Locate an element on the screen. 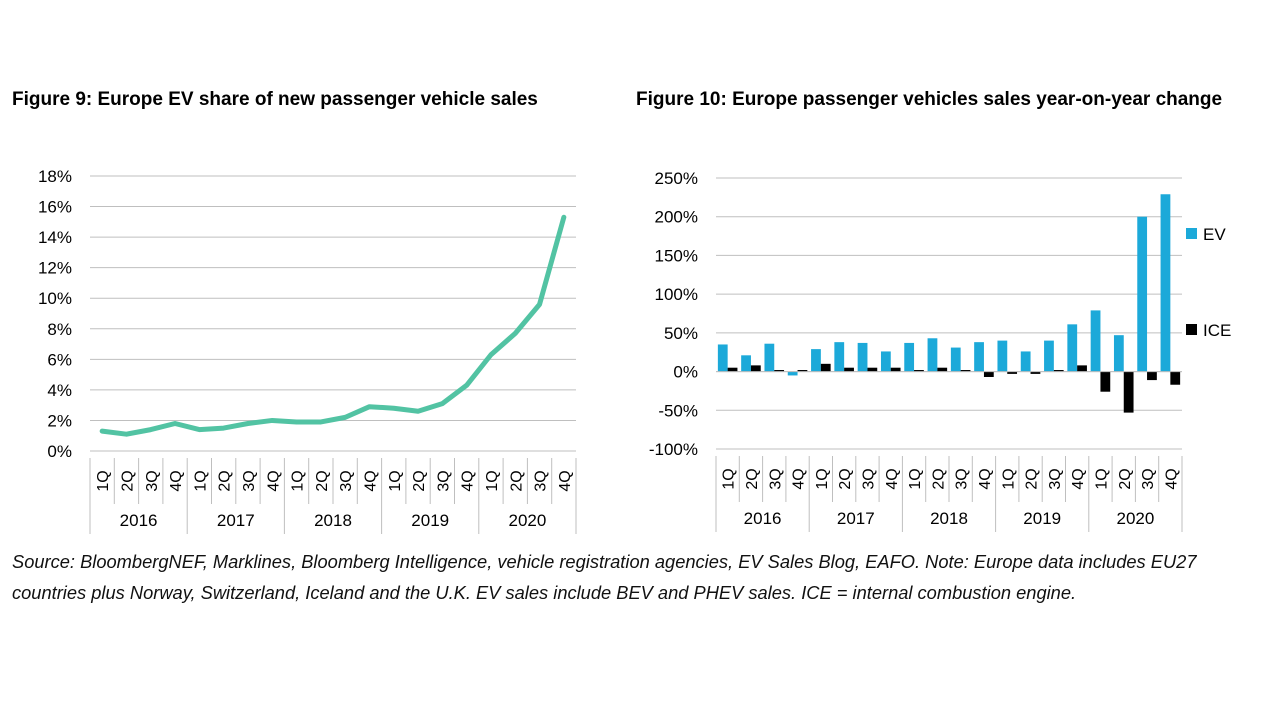 Image resolution: width=1280 pixels, height=720 pixels. y-tick-label: -50% is located at coordinates (678, 410).